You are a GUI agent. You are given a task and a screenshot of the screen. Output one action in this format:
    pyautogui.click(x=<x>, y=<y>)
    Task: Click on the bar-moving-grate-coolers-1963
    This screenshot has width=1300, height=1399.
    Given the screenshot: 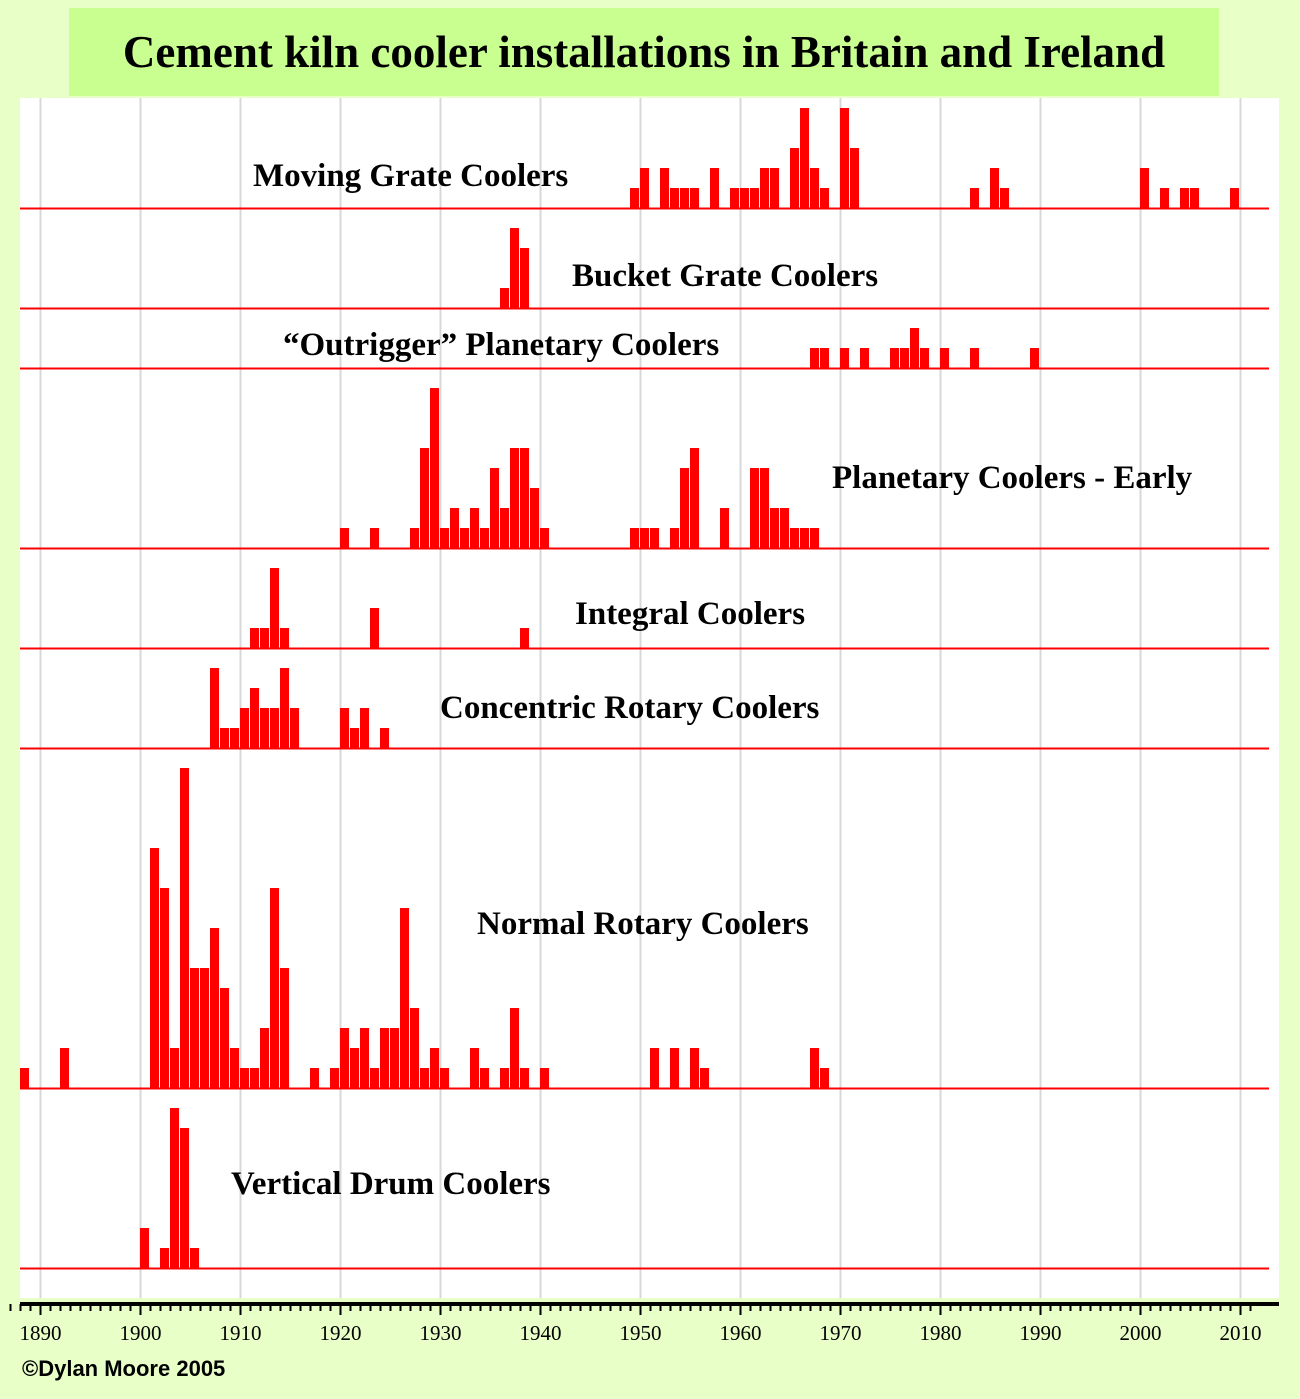 What is the action you would take?
    pyautogui.click(x=774, y=188)
    